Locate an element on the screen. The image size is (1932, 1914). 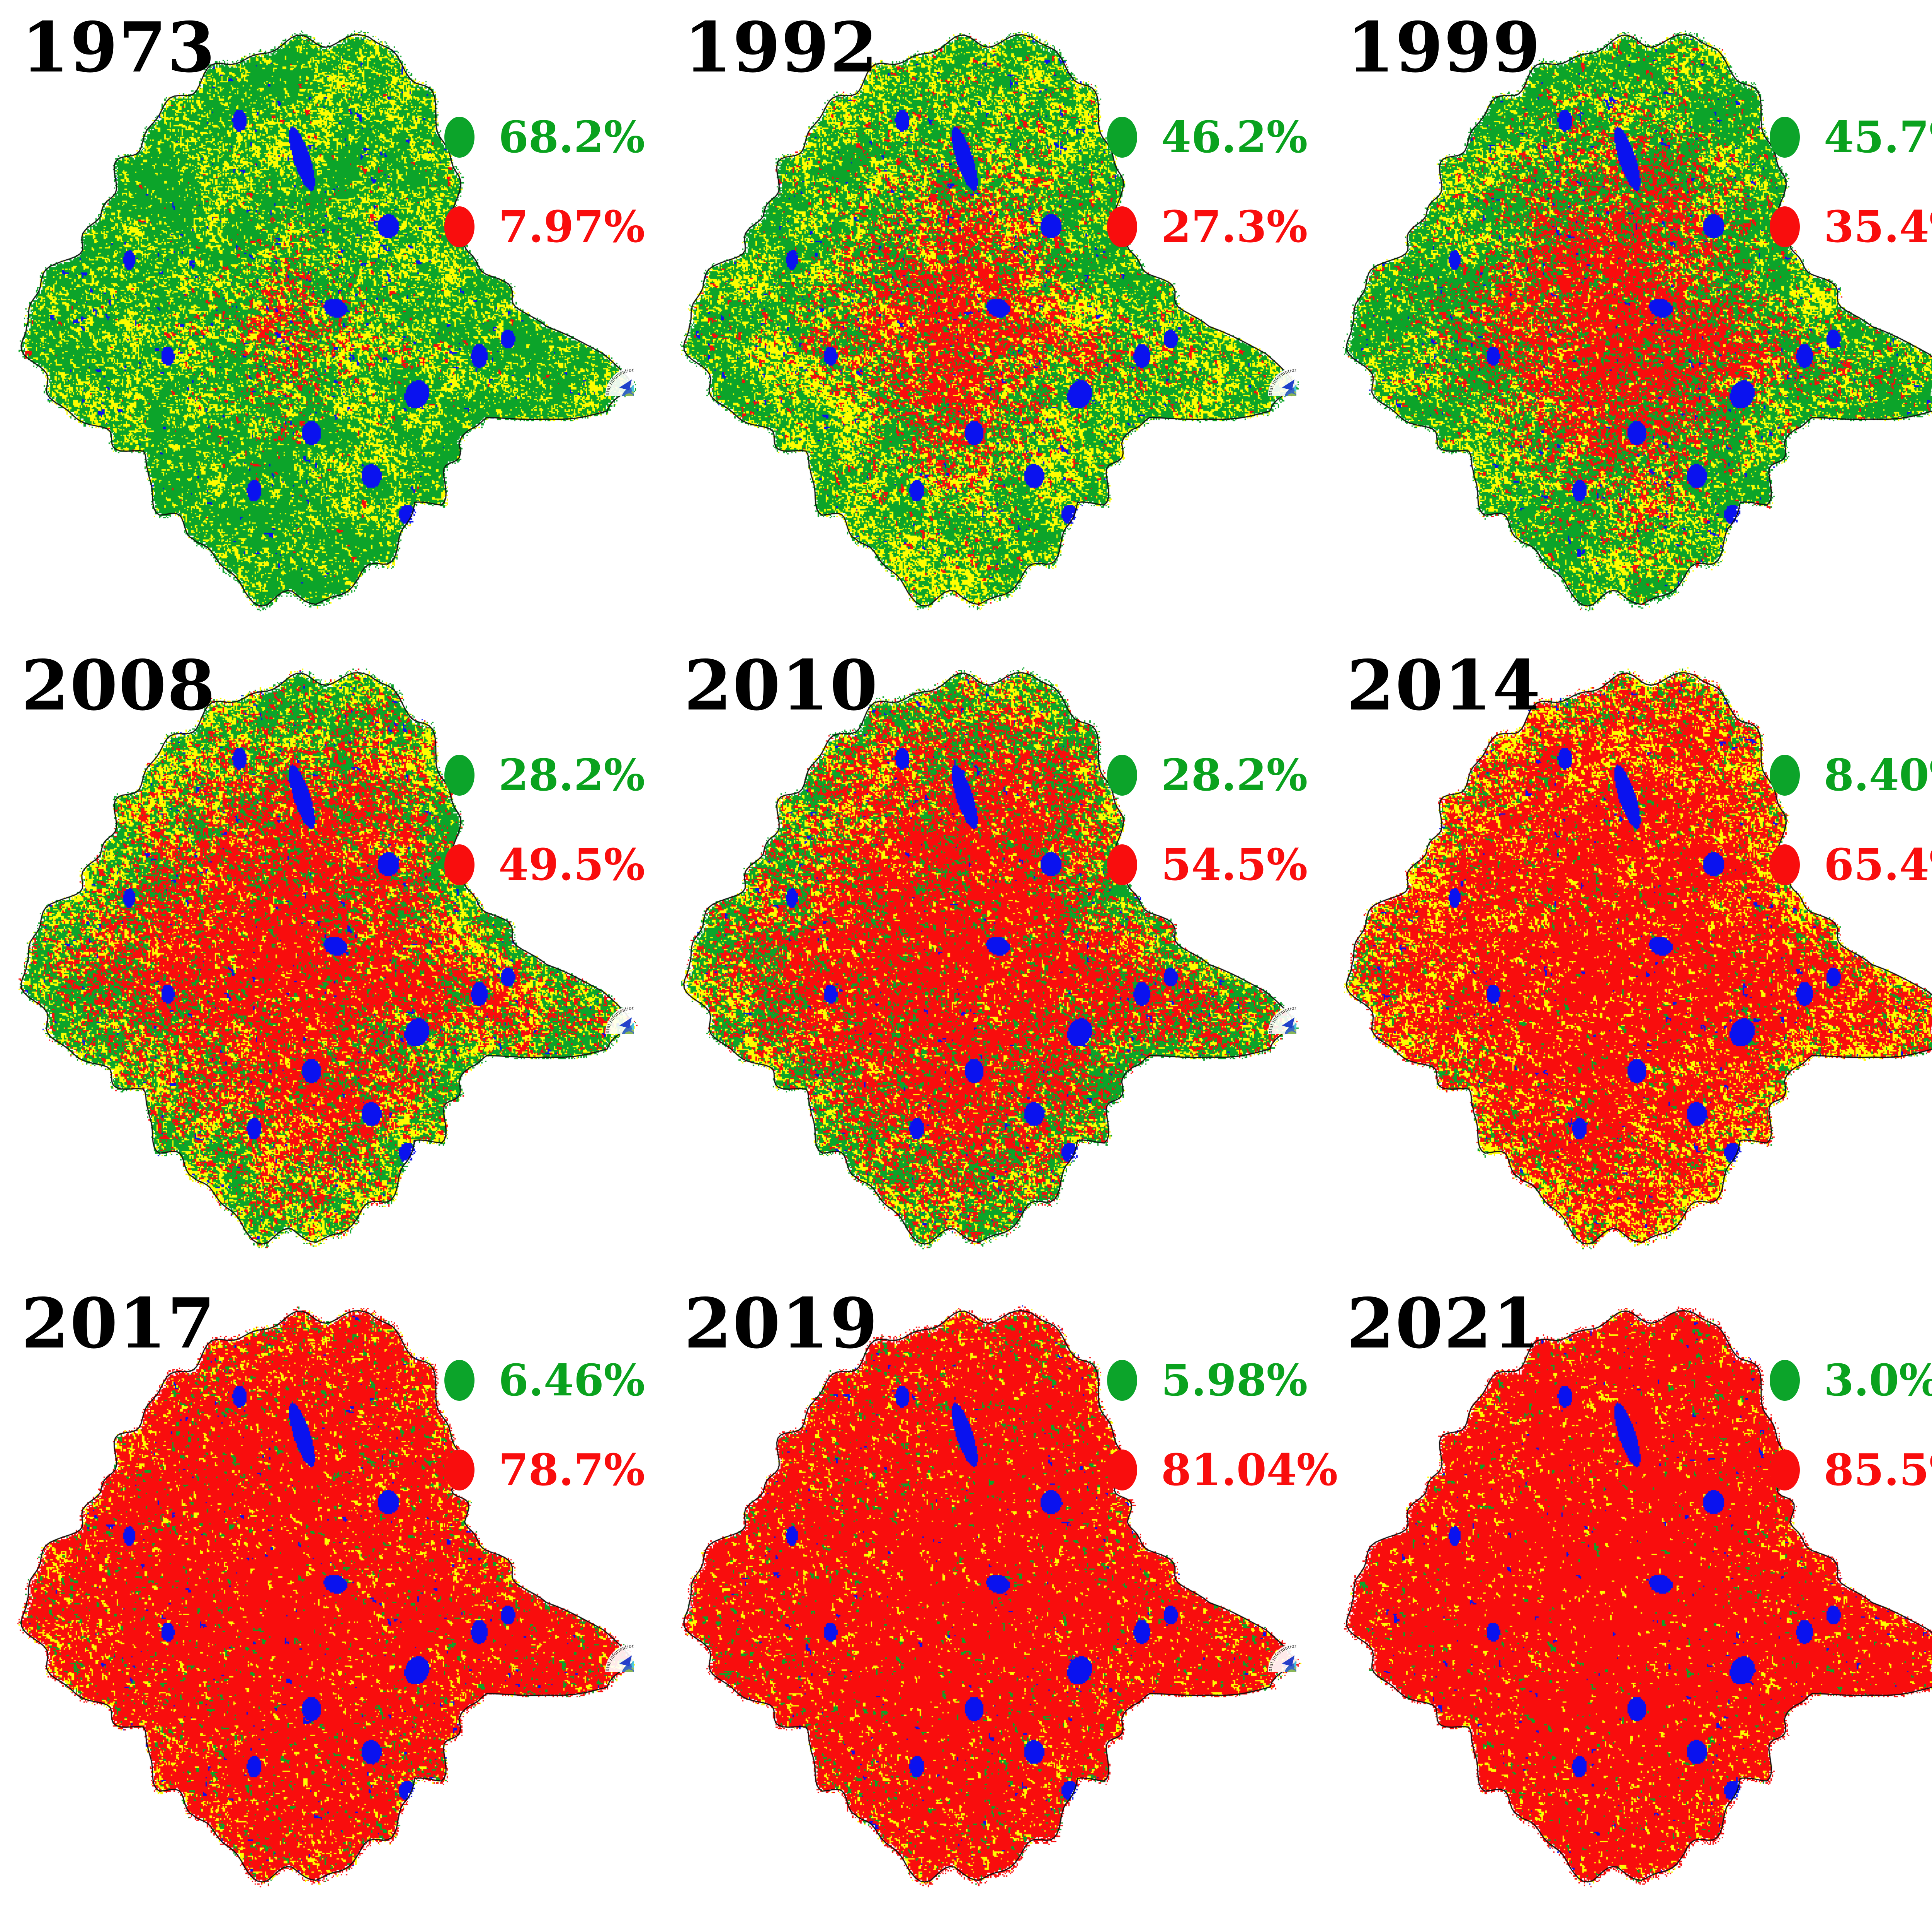
map-cell-2017: 2017 6.46% 78.7% is located at coordinates (332, 1595).